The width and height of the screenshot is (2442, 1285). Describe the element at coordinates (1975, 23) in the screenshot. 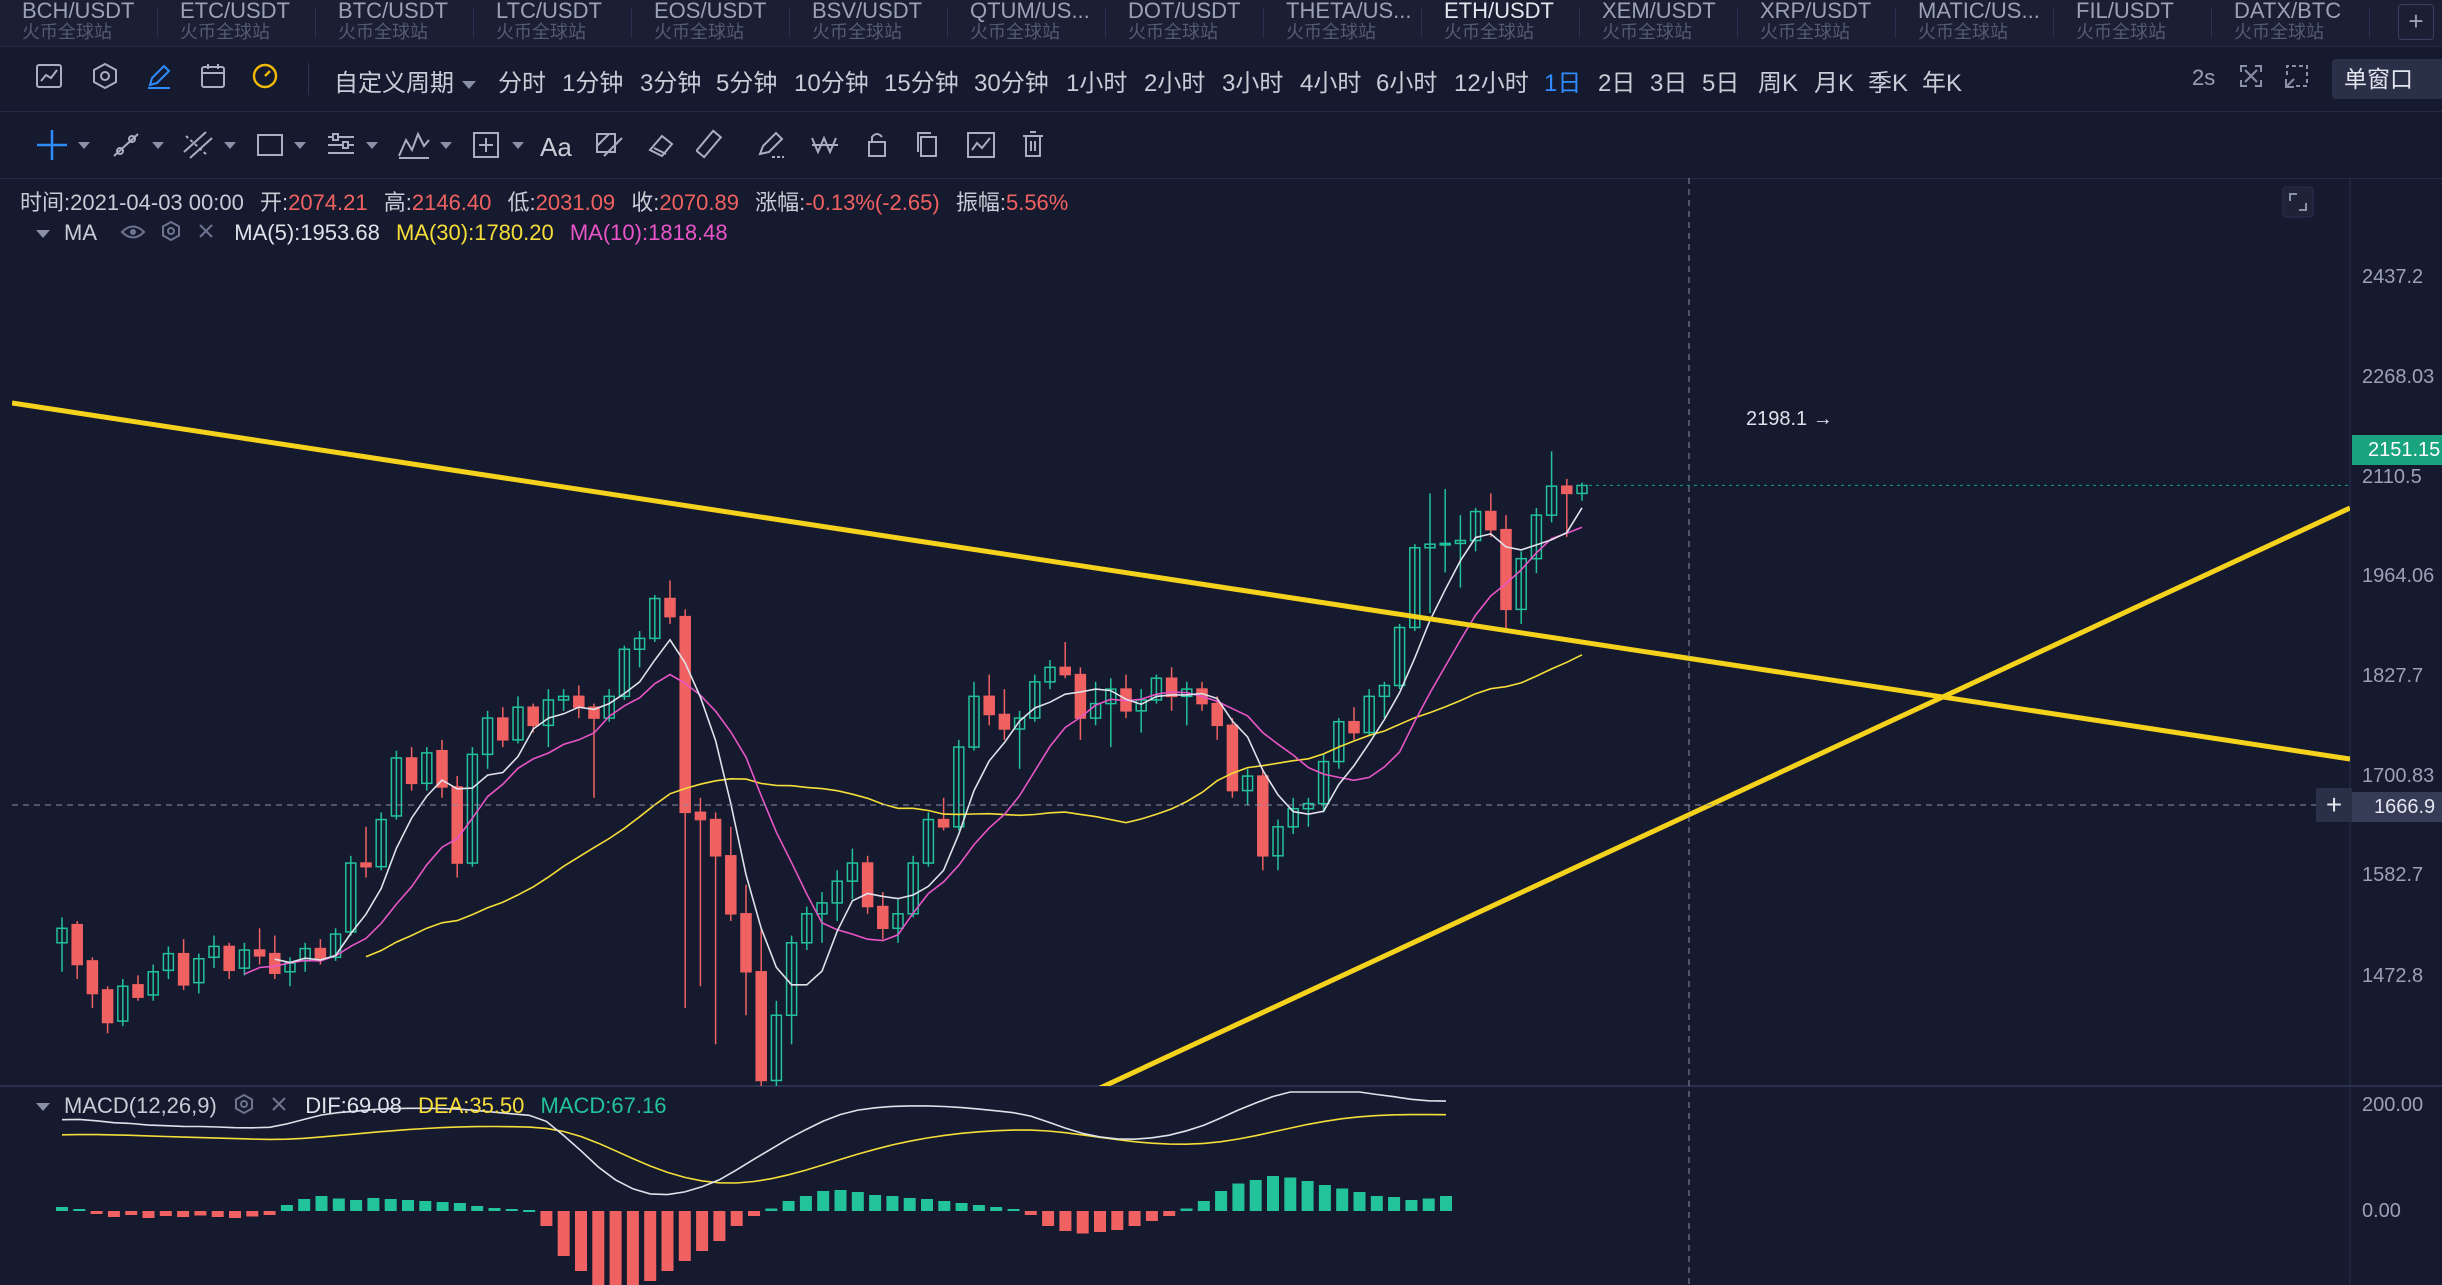

I see `symbol-tab-matic-us: MATIC/US... 火币全球站` at that location.